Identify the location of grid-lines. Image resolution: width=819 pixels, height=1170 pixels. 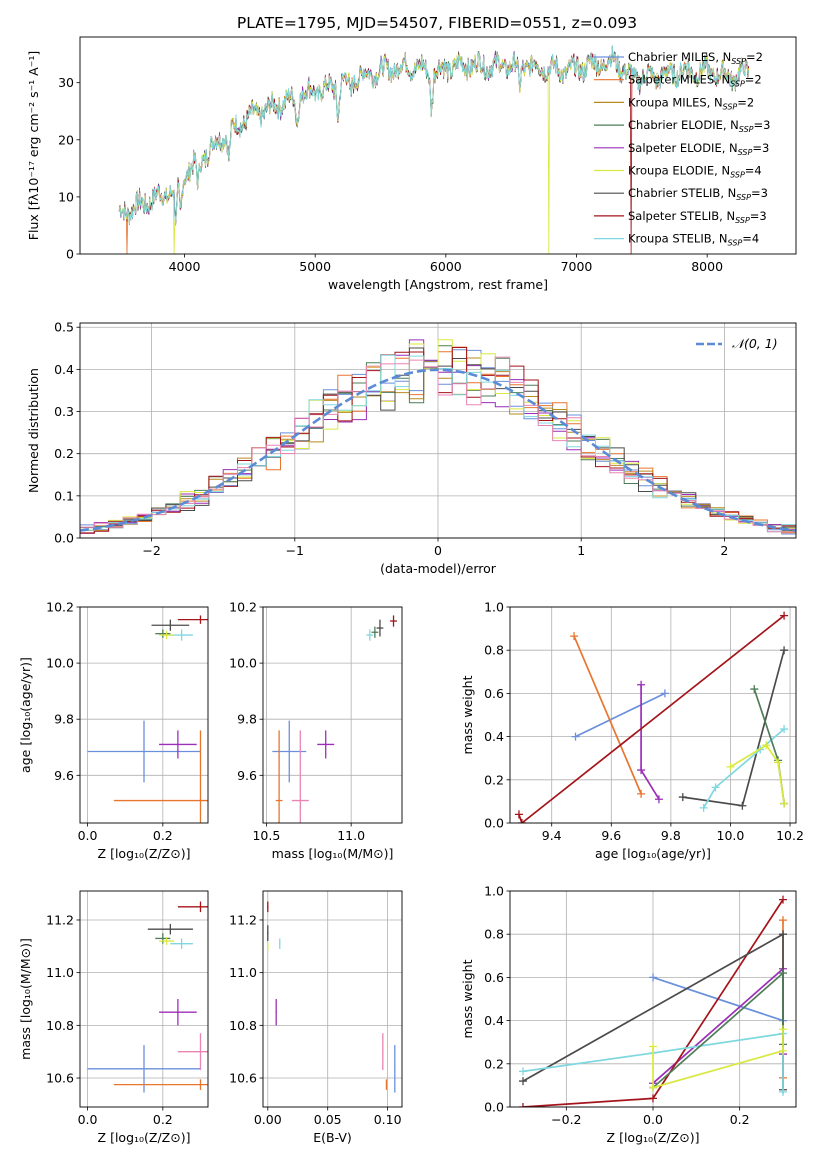
(144, 714).